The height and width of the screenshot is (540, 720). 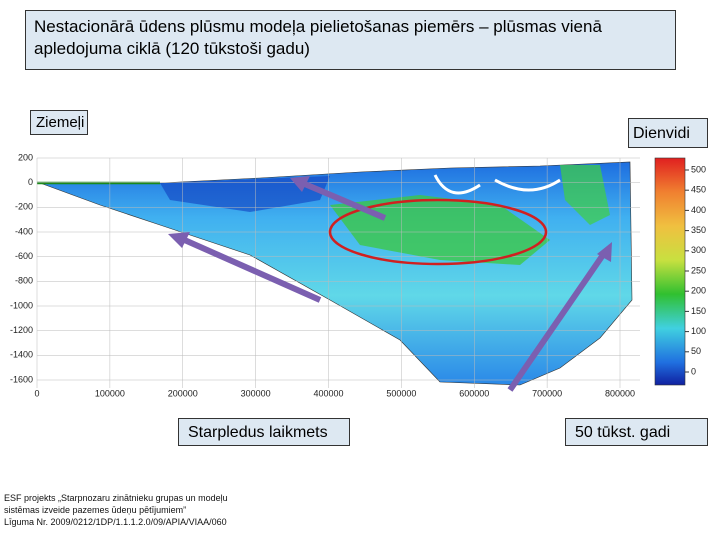 What do you see at coordinates (21, 330) in the screenshot?
I see `y-tick-label: -1200` at bounding box center [21, 330].